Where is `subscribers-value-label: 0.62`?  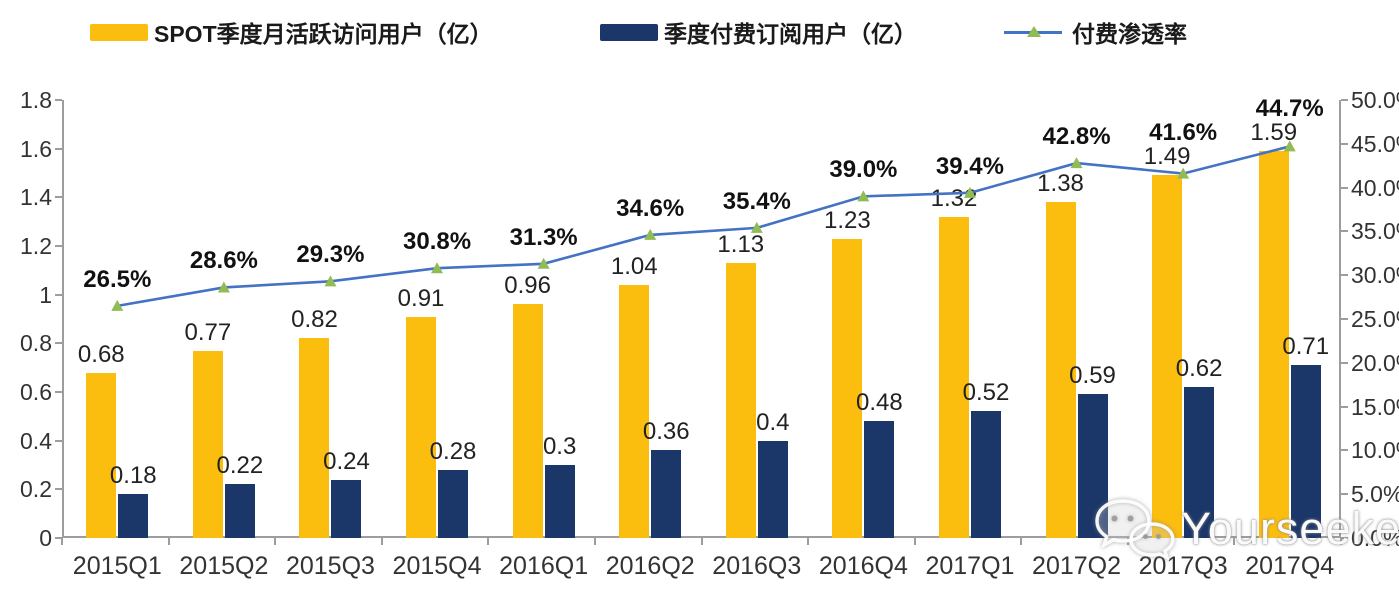
subscribers-value-label: 0.62 is located at coordinates (1199, 369).